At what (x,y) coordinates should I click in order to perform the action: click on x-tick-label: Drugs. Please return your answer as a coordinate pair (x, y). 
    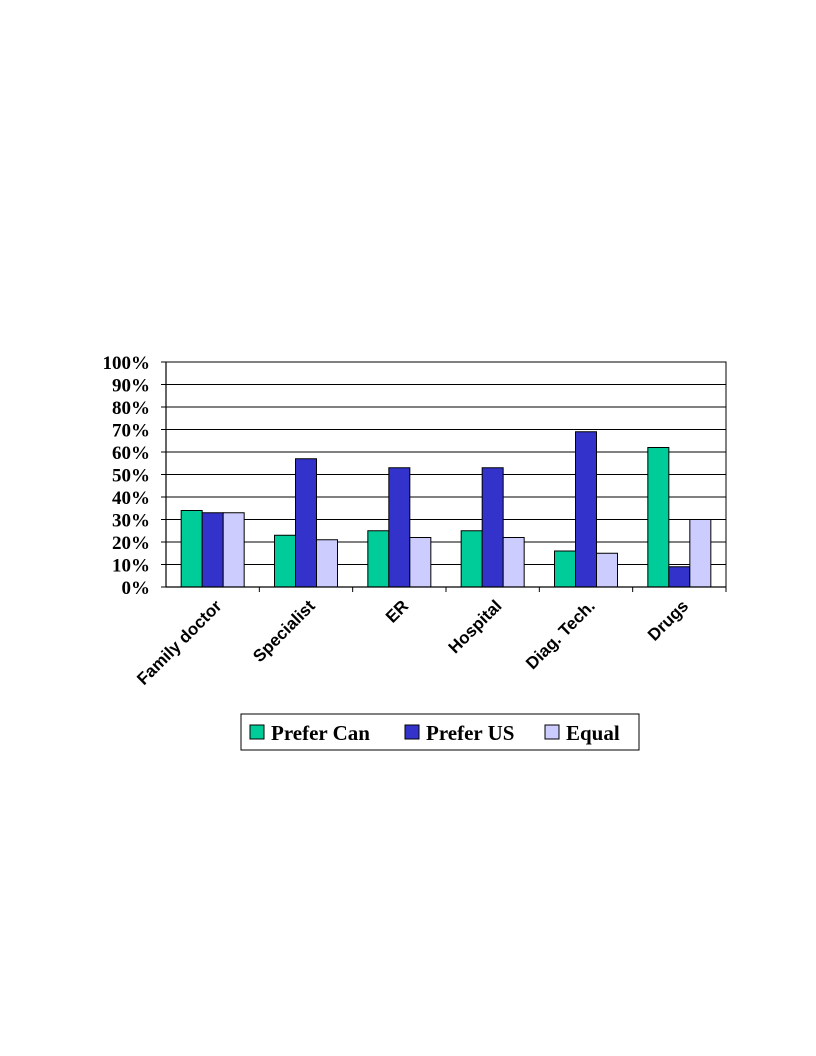
    Looking at the image, I should click on (668, 620).